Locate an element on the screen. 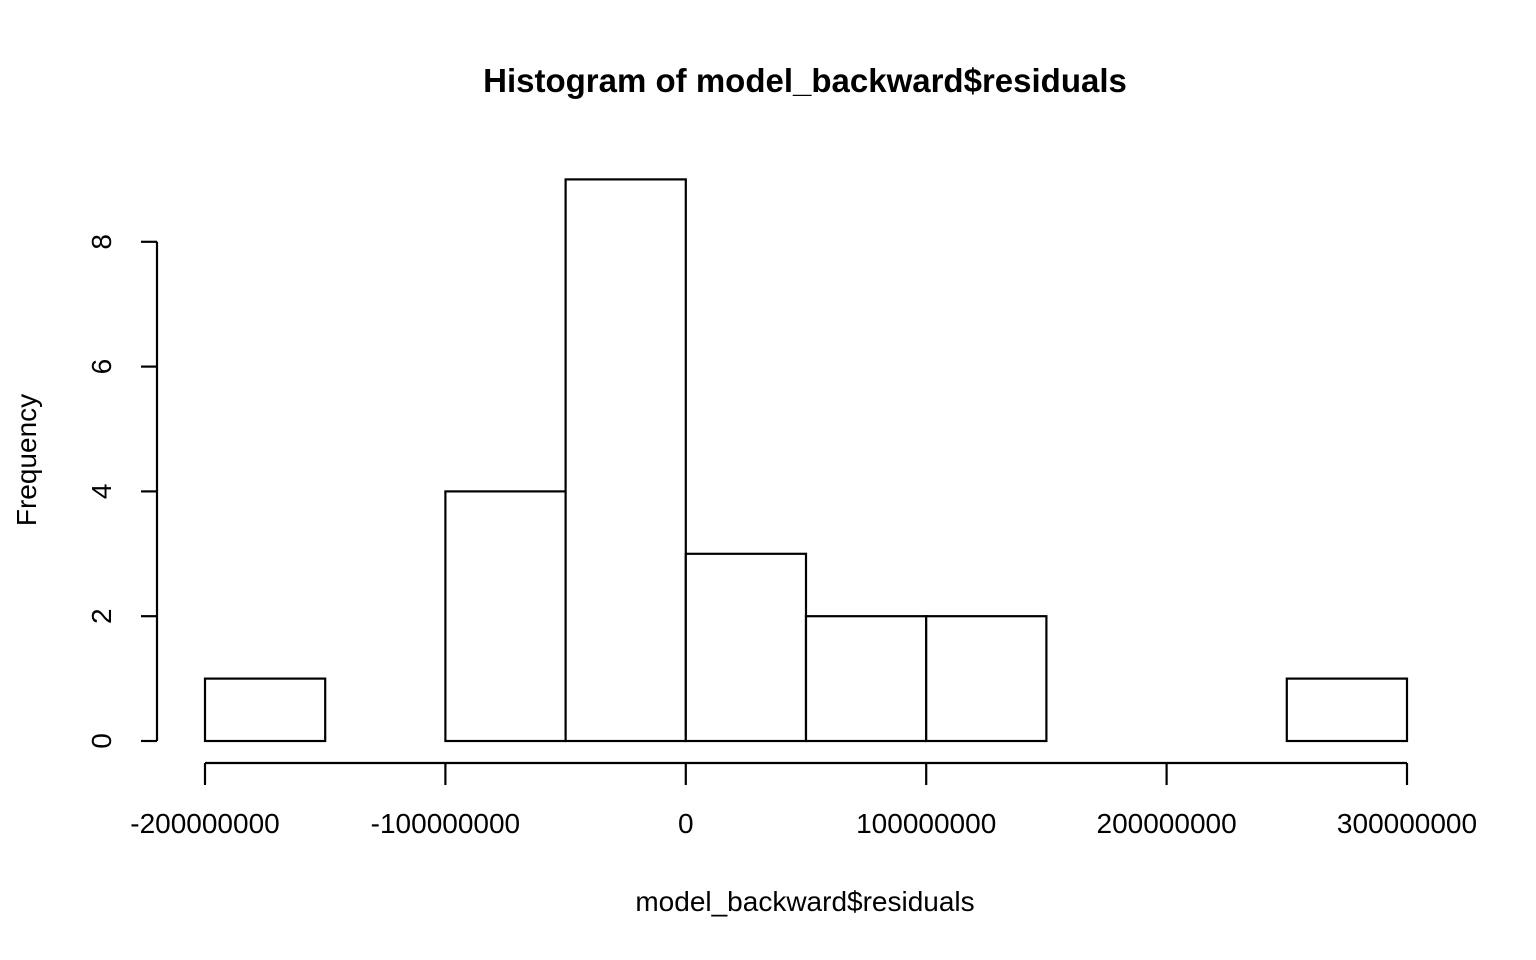 This screenshot has height=960, width=1536. y-tick-label-3: 6 is located at coordinates (101, 367).